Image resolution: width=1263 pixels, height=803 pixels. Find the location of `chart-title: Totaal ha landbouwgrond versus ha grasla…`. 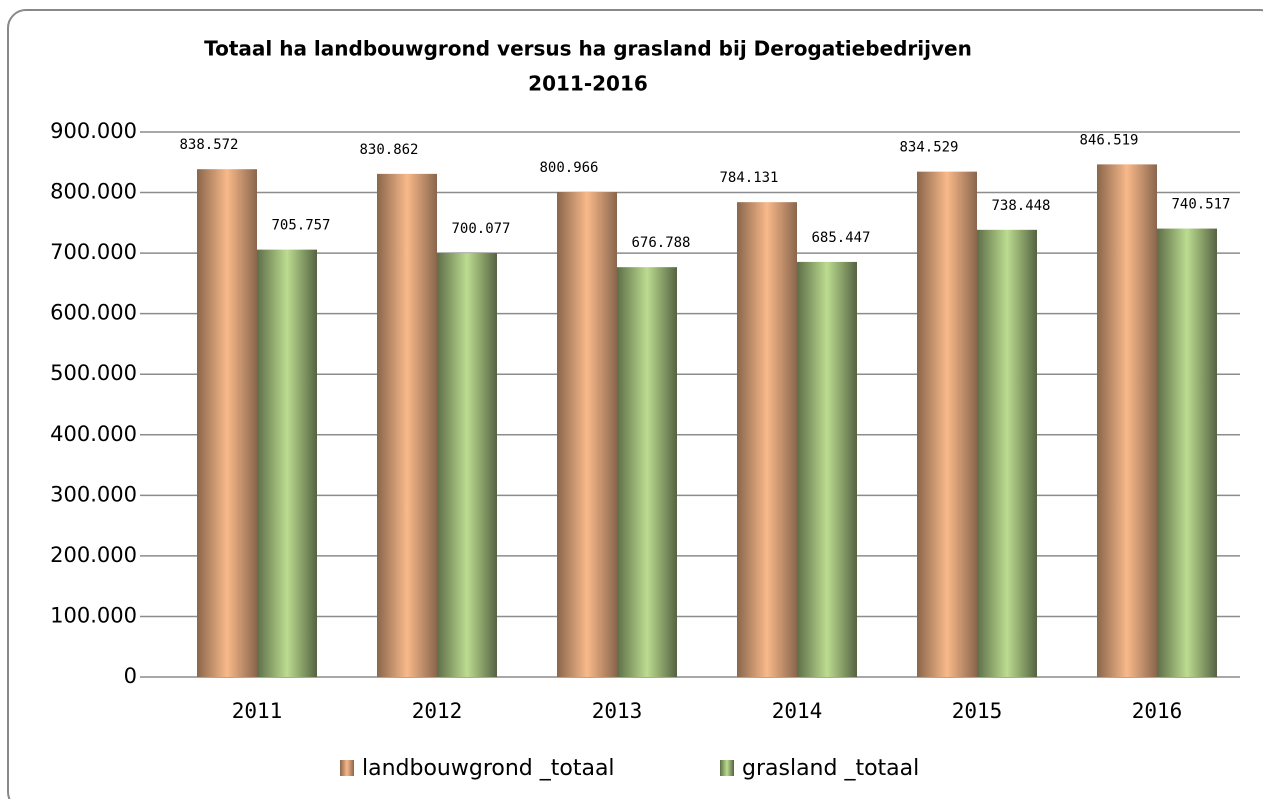

chart-title: Totaal ha landbouwgrond versus ha grasla… is located at coordinates (588, 49).